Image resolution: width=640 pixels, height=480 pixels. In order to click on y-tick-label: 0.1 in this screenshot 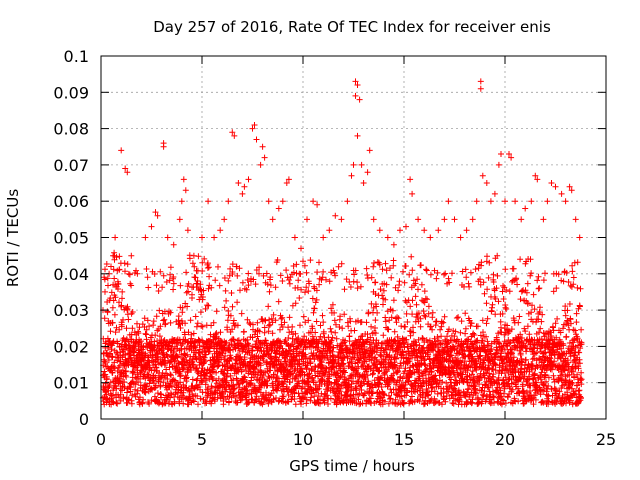, I will do `click(76, 56)`.